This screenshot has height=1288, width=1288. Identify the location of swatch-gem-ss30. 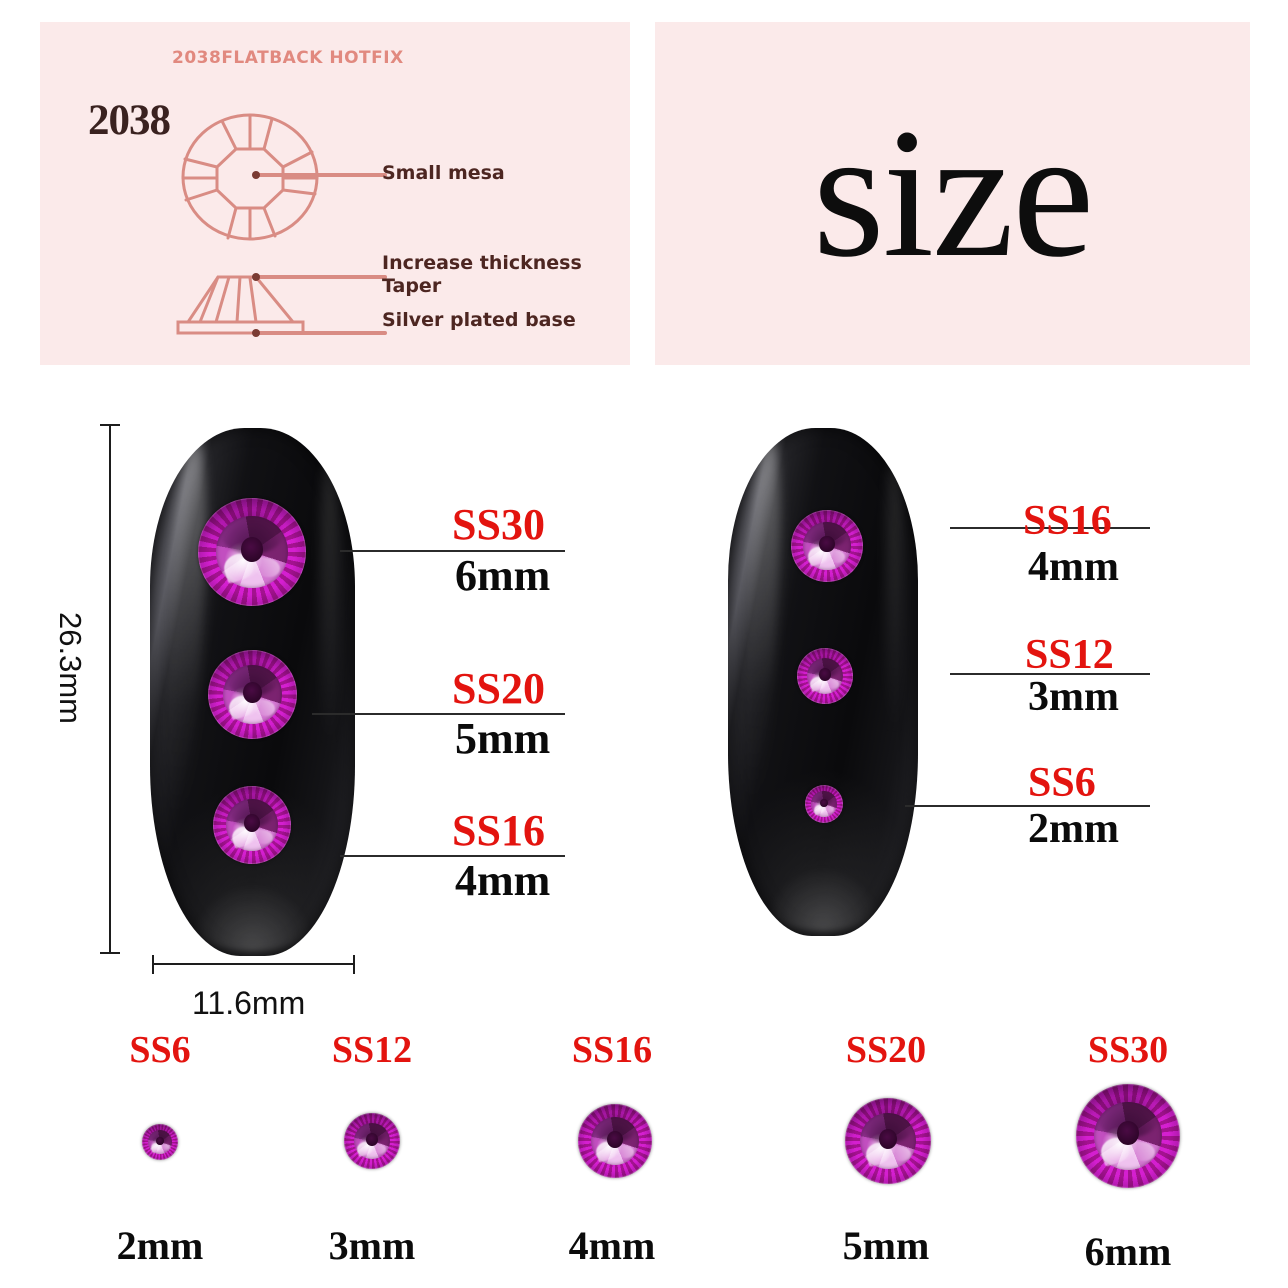
(1128, 1136).